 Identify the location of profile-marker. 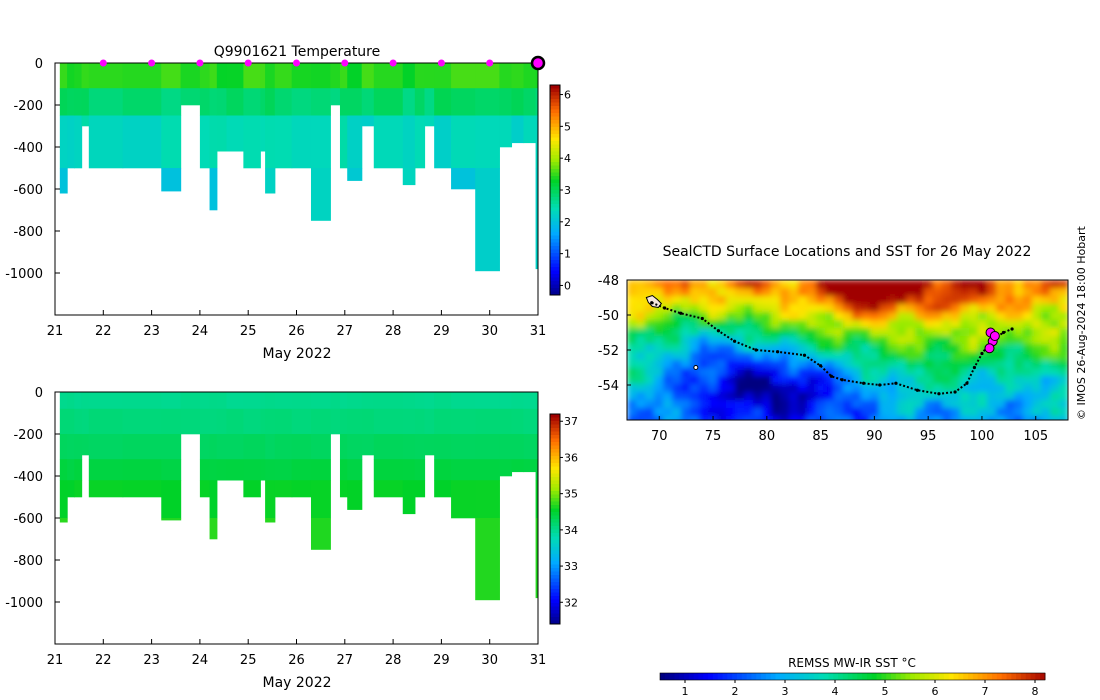
(393, 63).